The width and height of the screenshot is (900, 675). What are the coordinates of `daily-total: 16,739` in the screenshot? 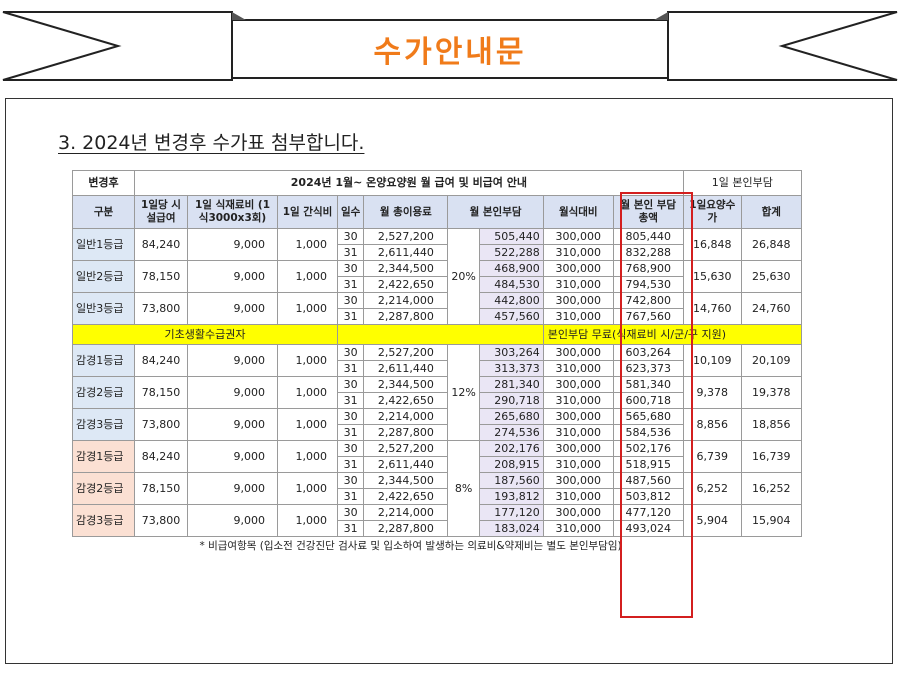 It's located at (771, 456).